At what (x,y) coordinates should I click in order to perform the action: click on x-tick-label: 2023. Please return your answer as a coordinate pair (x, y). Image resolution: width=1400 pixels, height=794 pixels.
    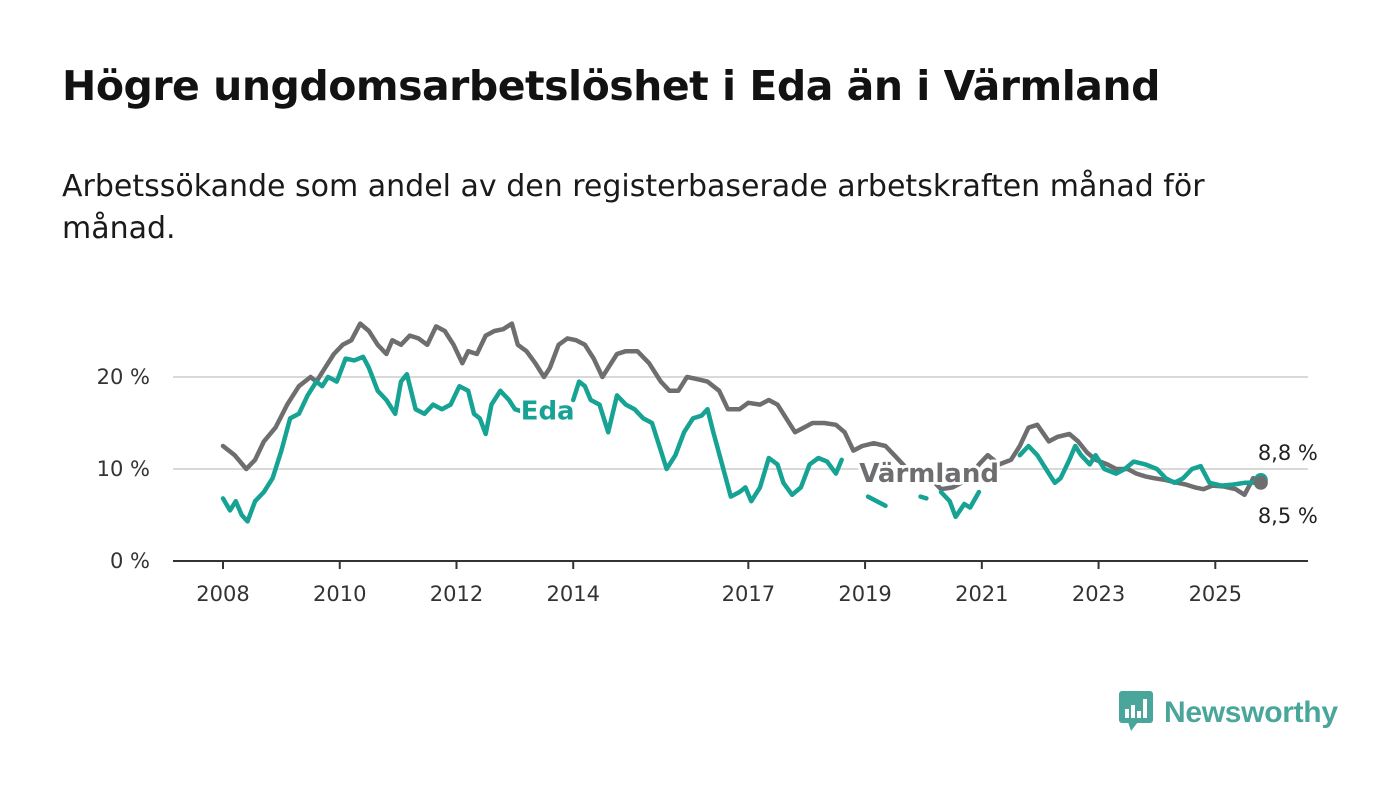
    Looking at the image, I should click on (1098, 594).